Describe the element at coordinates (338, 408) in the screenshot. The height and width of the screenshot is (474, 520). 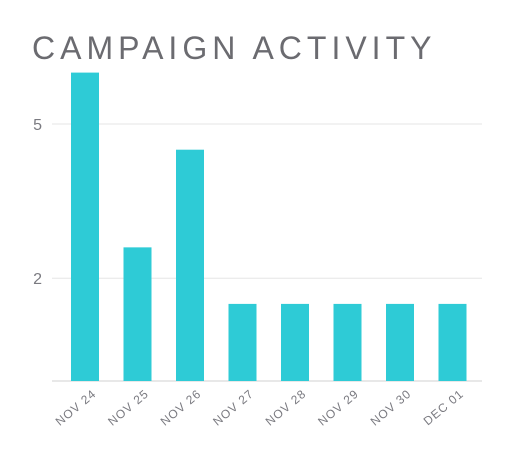
I see `x-tick-label: NOV 29` at that location.